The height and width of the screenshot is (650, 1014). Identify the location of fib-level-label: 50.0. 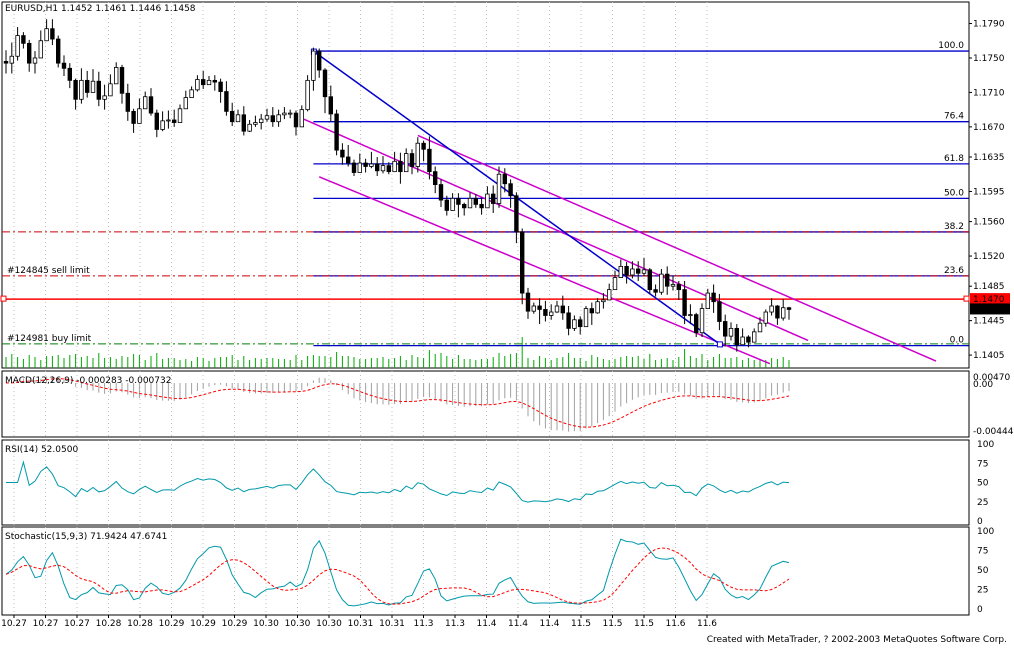
(954, 193).